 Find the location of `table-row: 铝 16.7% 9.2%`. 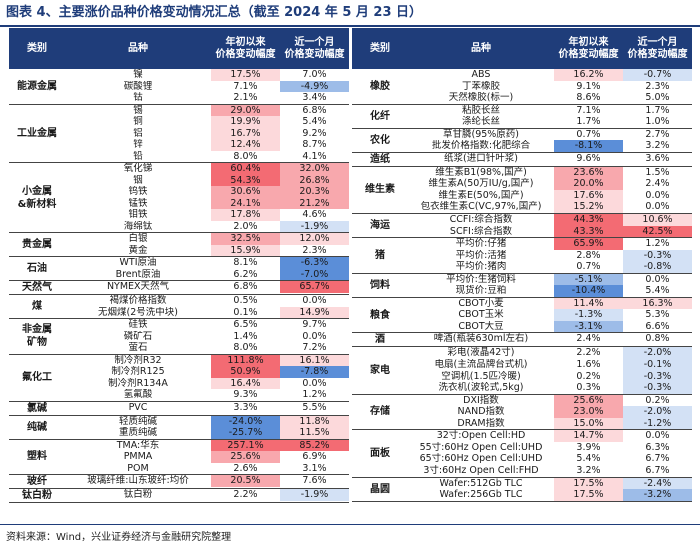

table-row: 铝 16.7% 9.2% is located at coordinates (207, 133).